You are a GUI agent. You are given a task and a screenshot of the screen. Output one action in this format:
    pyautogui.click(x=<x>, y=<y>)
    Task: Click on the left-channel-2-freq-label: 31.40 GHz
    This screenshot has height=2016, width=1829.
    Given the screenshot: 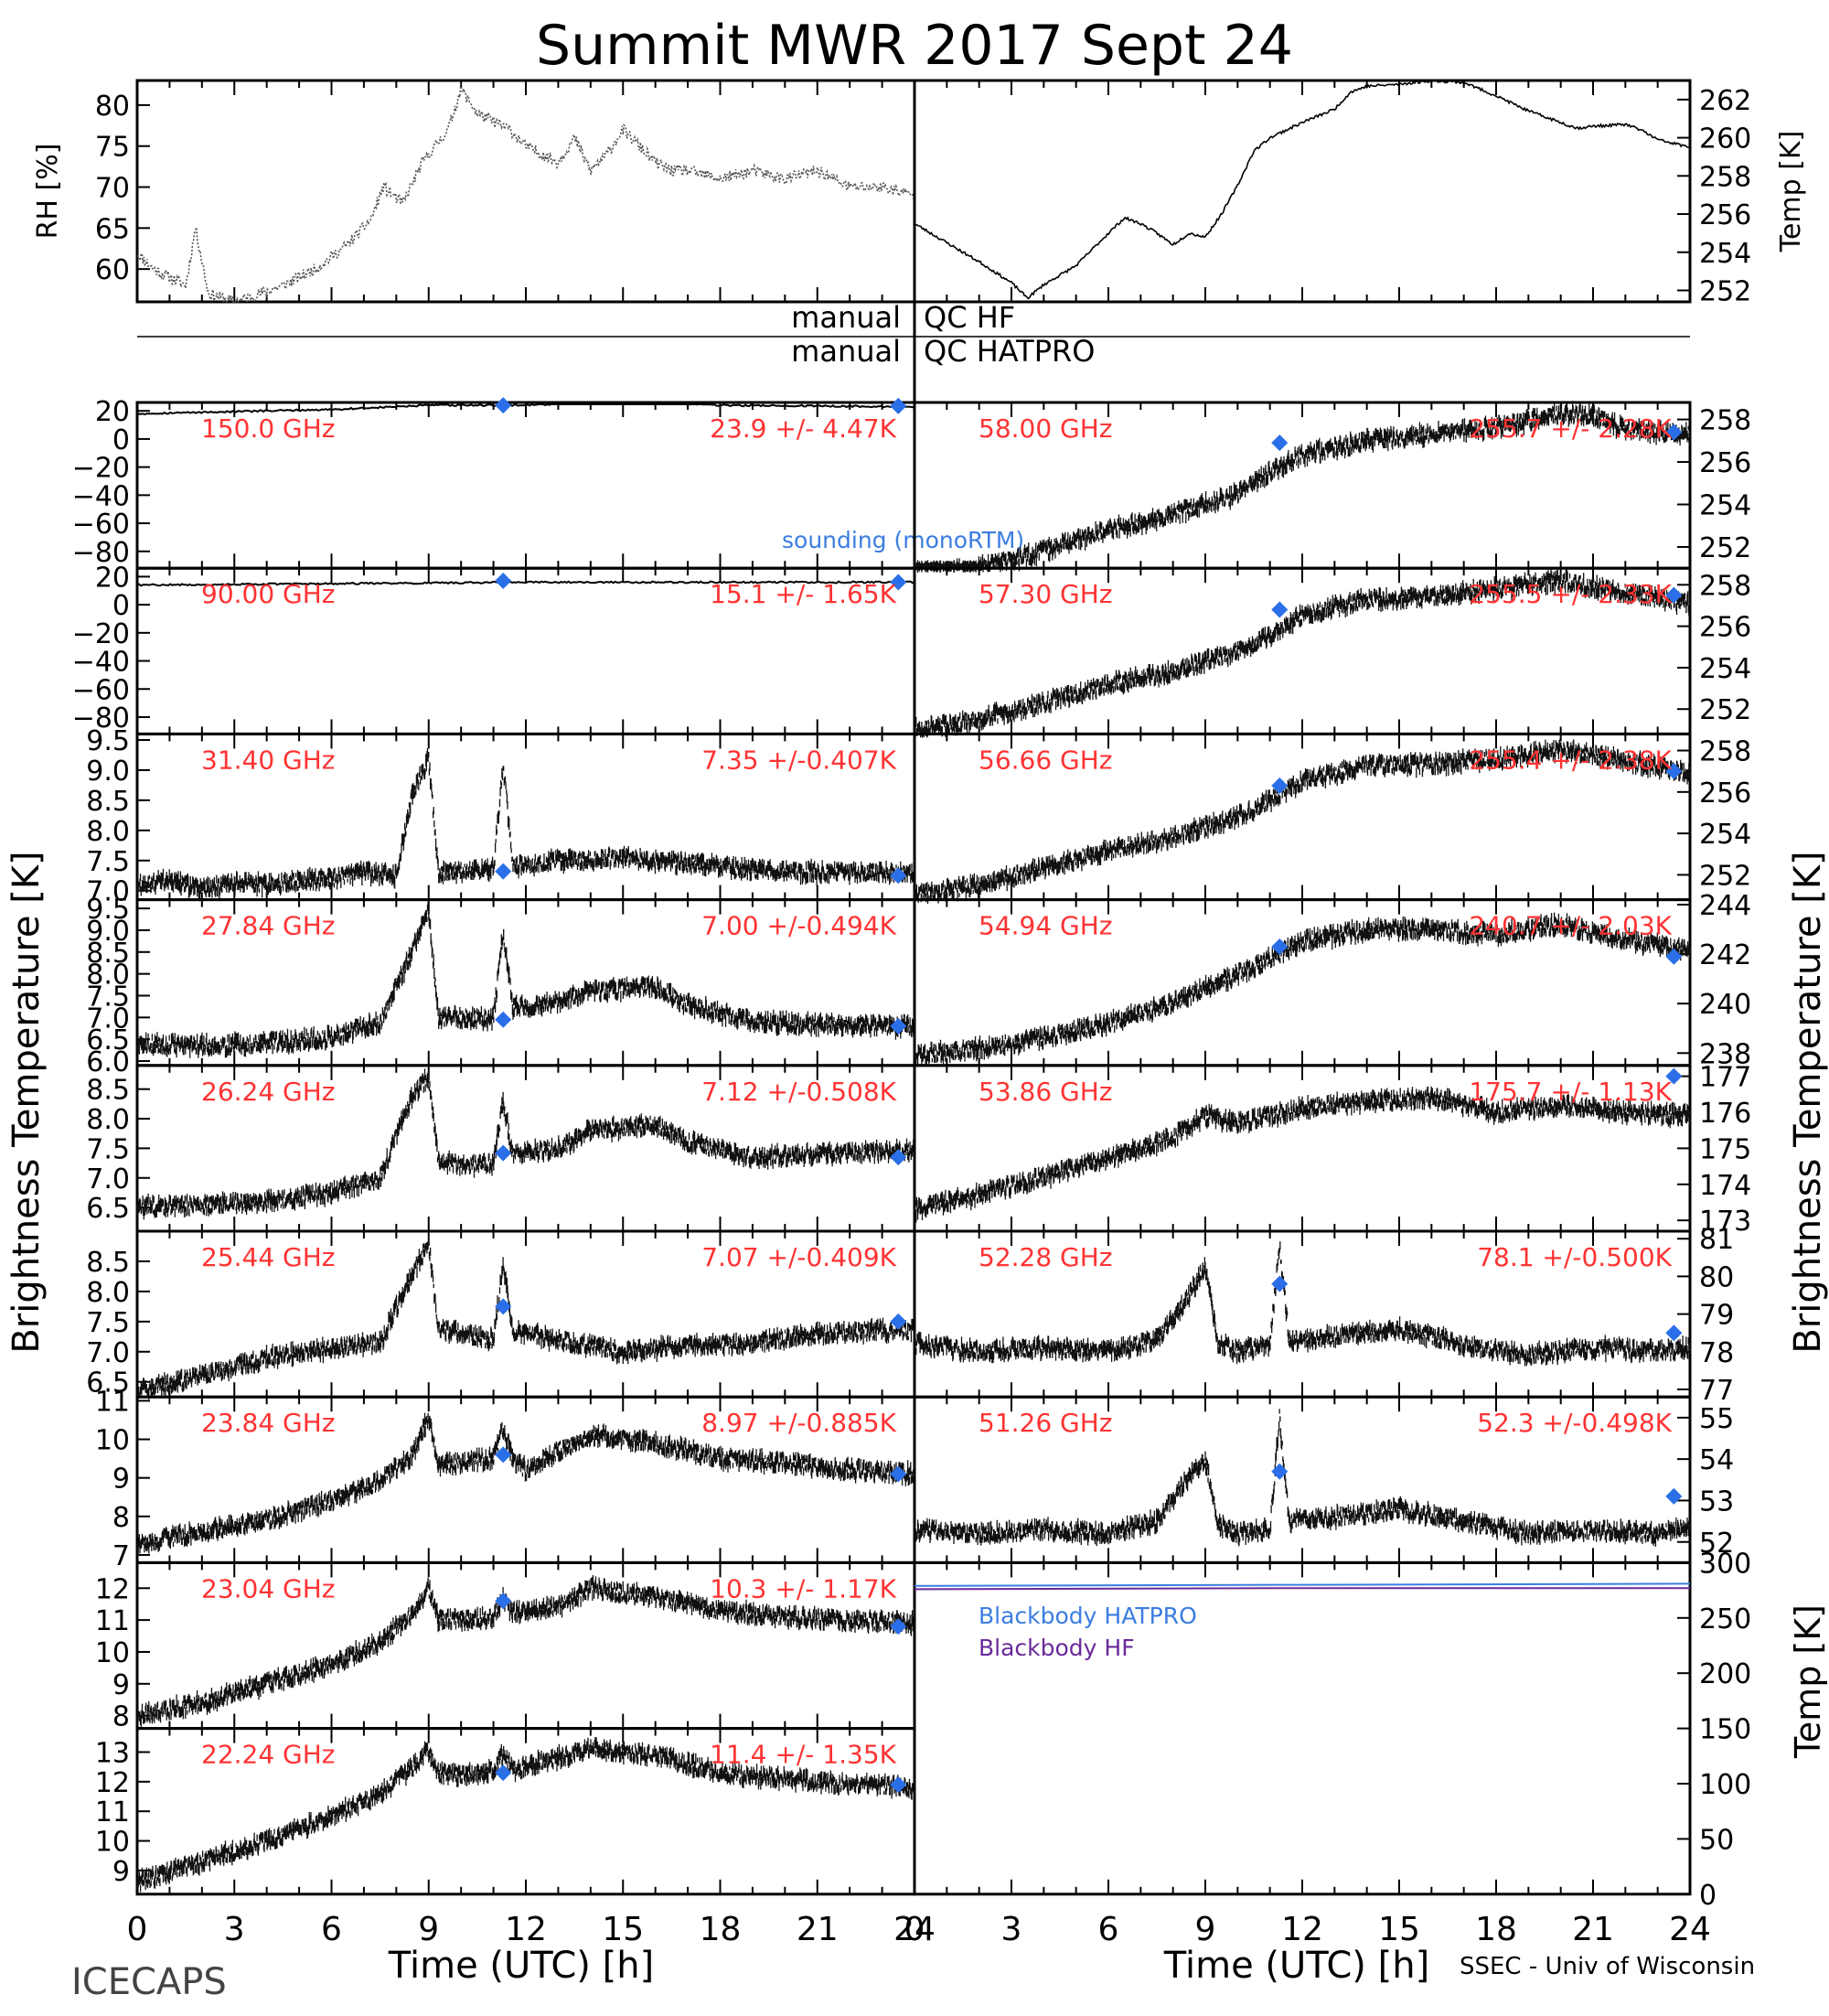 What is the action you would take?
    pyautogui.click(x=268, y=760)
    